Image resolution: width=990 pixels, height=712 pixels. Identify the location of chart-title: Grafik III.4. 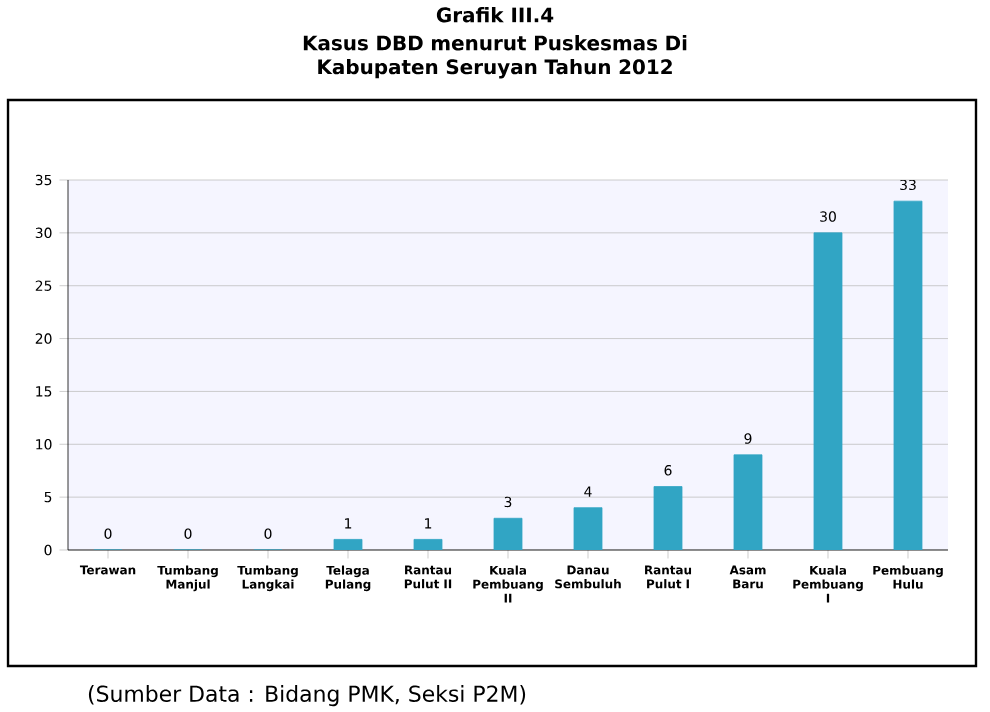
(495, 14).